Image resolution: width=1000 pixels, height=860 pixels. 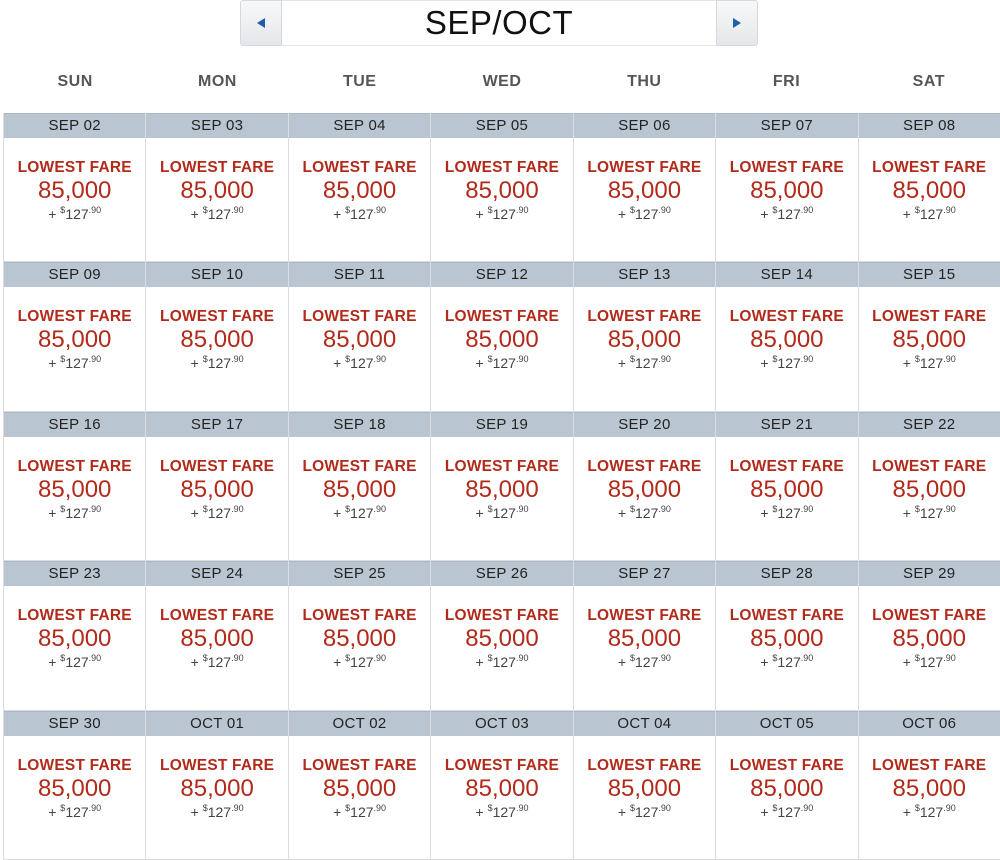 What do you see at coordinates (75, 81) in the screenshot?
I see `weekday-sun: SUN` at bounding box center [75, 81].